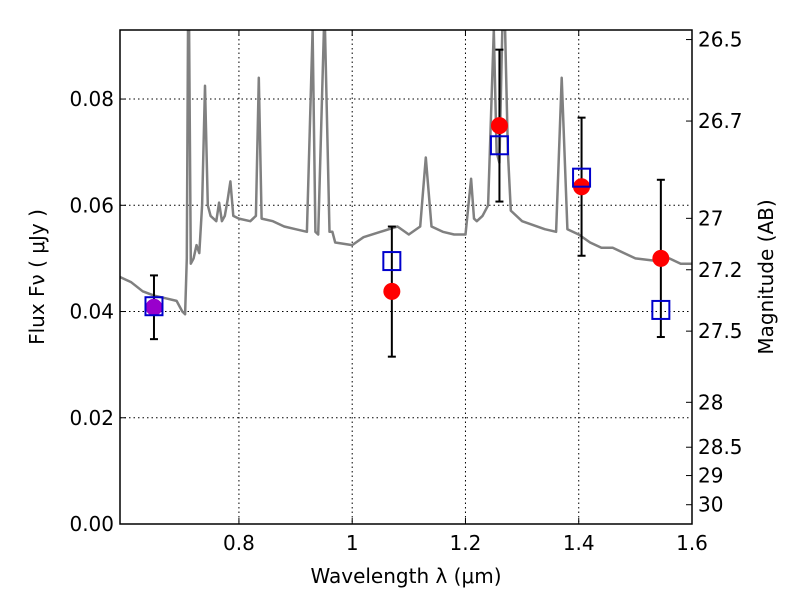 This screenshot has width=800, height=600. What do you see at coordinates (710, 505) in the screenshot?
I see `y2-tick-label: 30` at bounding box center [710, 505].